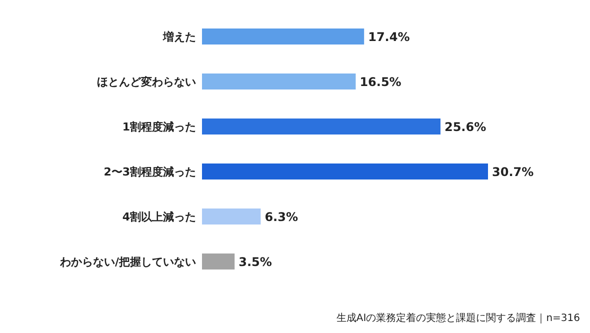 This screenshot has width=590, height=333. Describe the element at coordinates (159, 127) in the screenshot. I see `category-label: 1割程度減った` at that location.